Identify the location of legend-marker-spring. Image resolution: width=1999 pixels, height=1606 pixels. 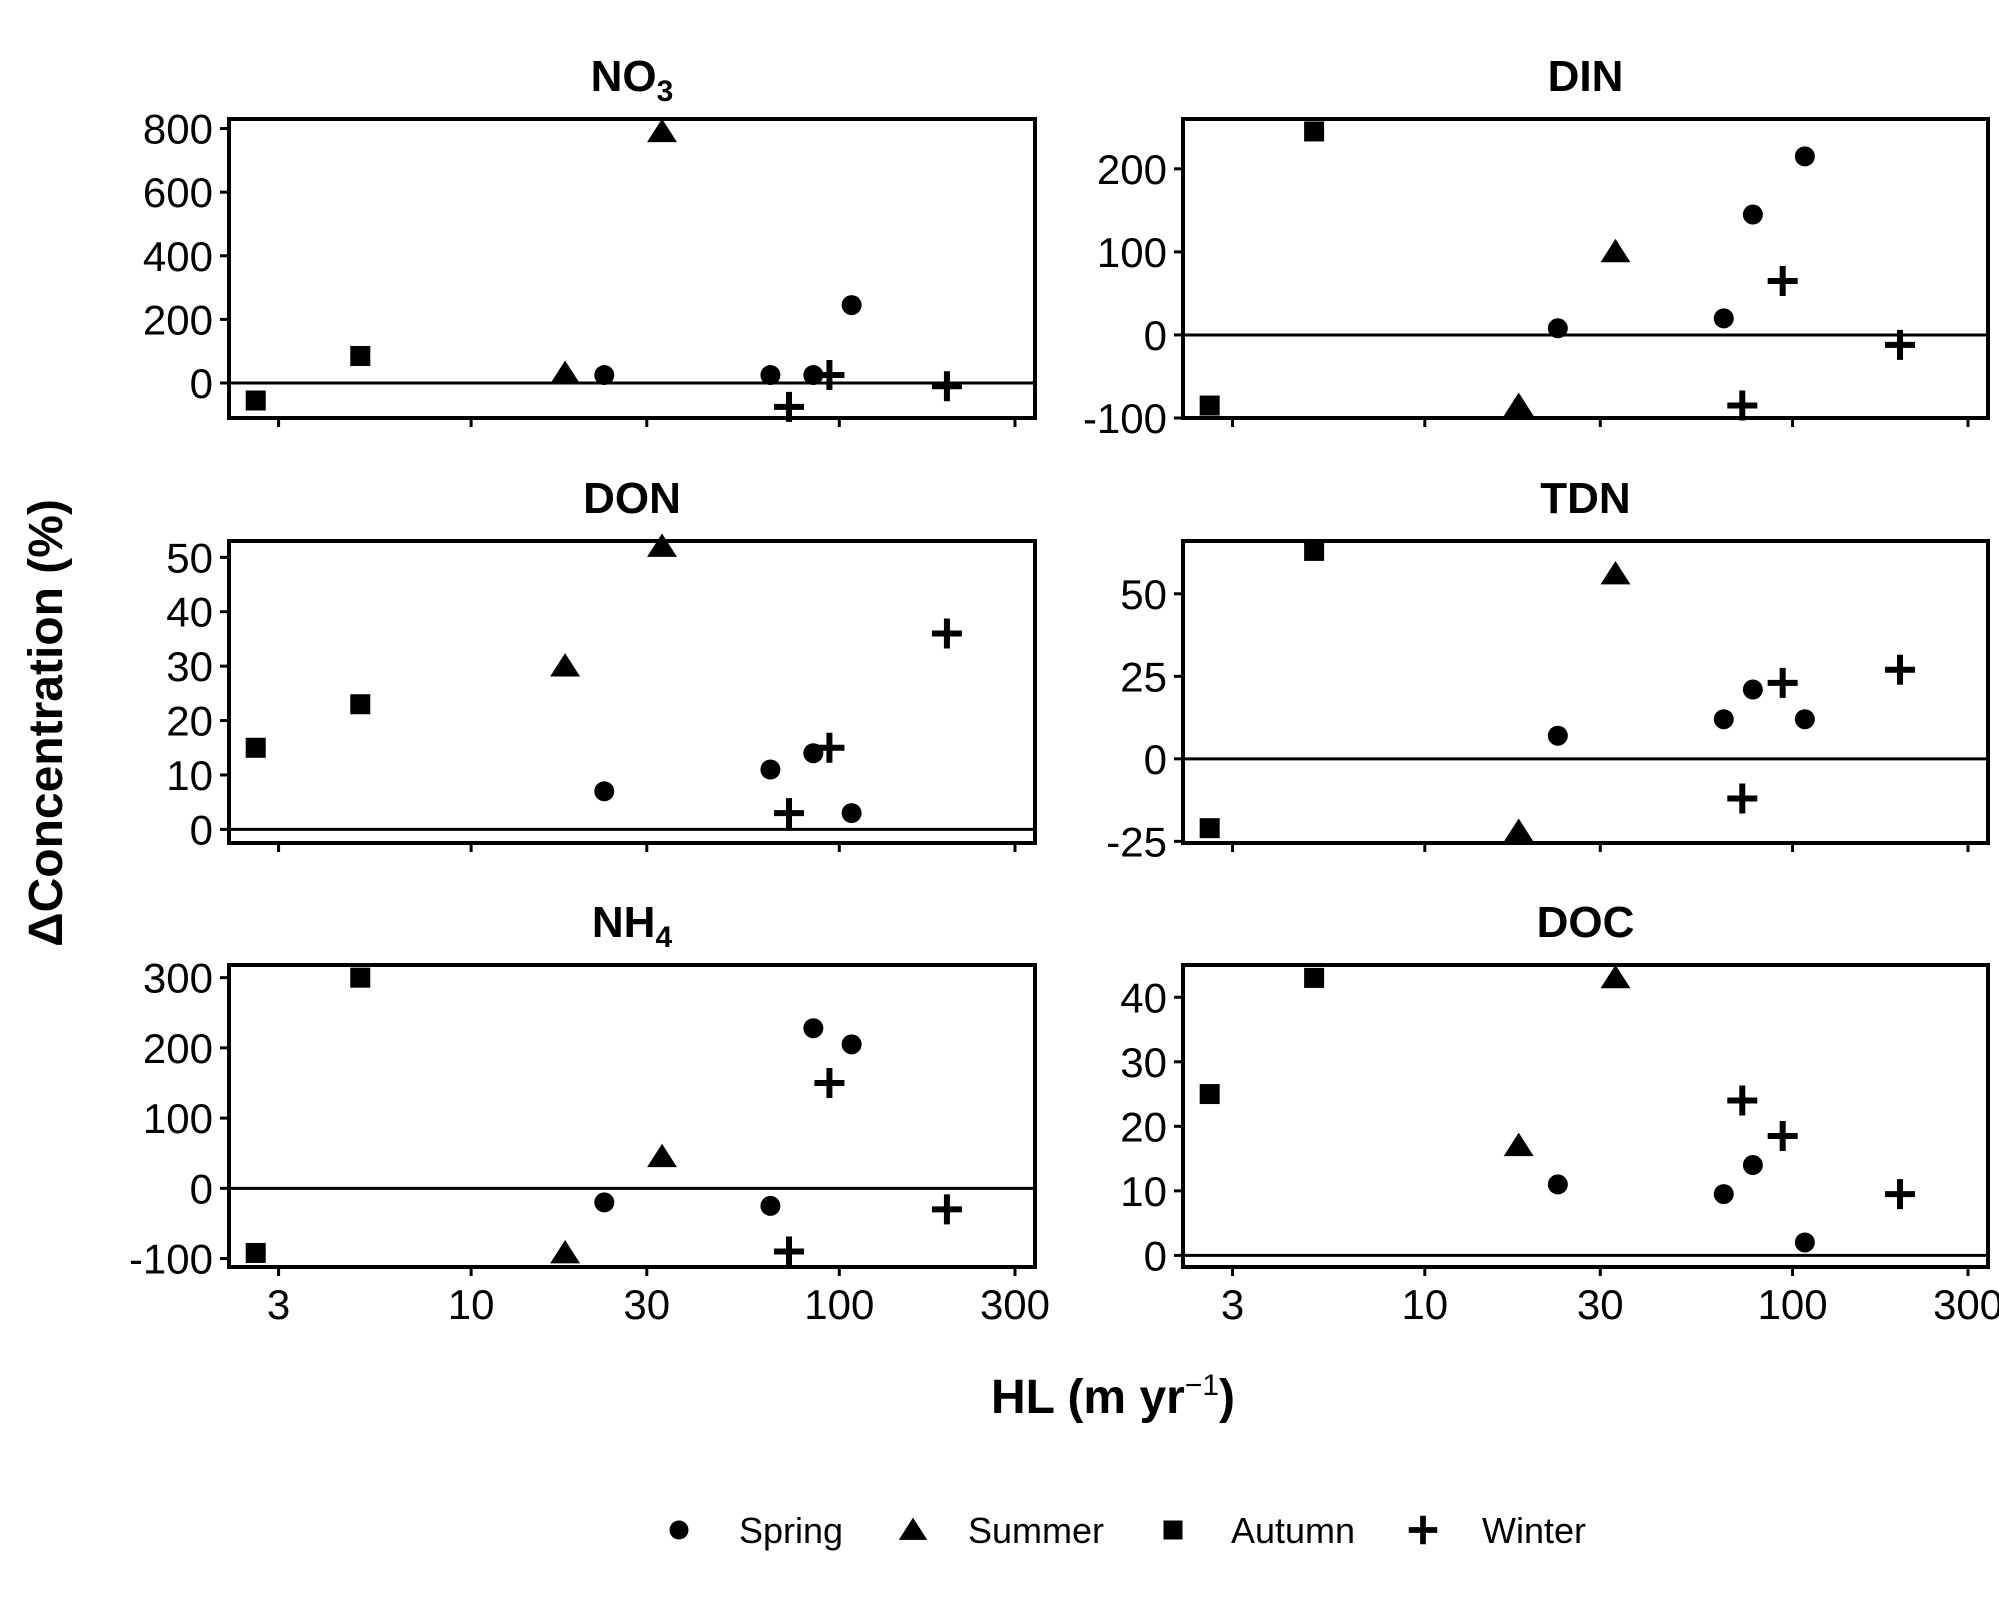
(679, 1530).